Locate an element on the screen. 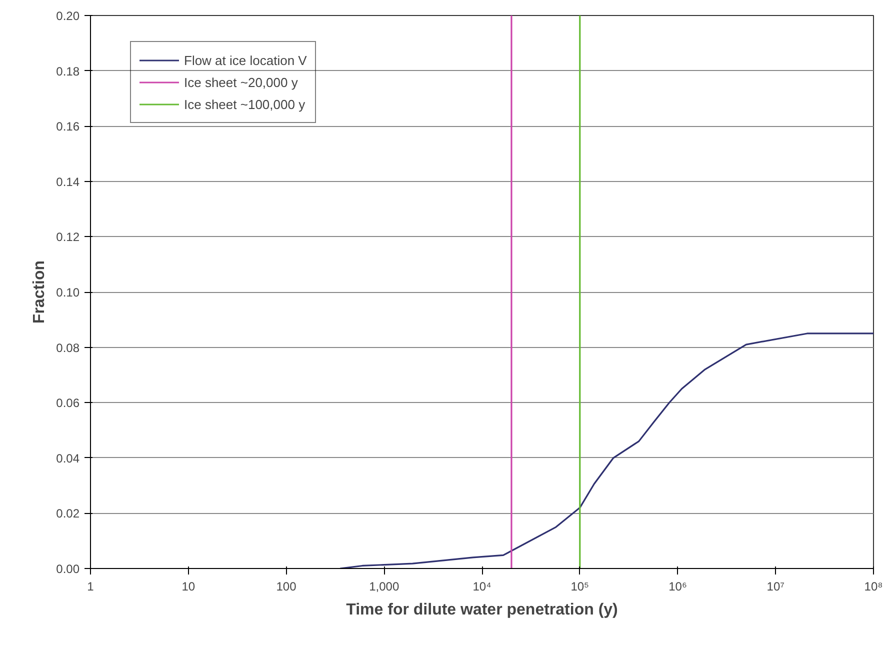 The width and height of the screenshot is (893, 648). y-tick-label: 0.06 is located at coordinates (68, 403).